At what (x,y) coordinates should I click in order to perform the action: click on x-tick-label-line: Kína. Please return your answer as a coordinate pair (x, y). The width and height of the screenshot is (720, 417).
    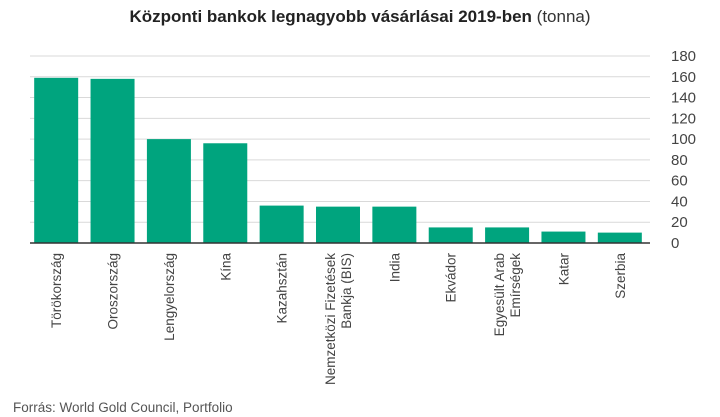
    Looking at the image, I should click on (225, 267).